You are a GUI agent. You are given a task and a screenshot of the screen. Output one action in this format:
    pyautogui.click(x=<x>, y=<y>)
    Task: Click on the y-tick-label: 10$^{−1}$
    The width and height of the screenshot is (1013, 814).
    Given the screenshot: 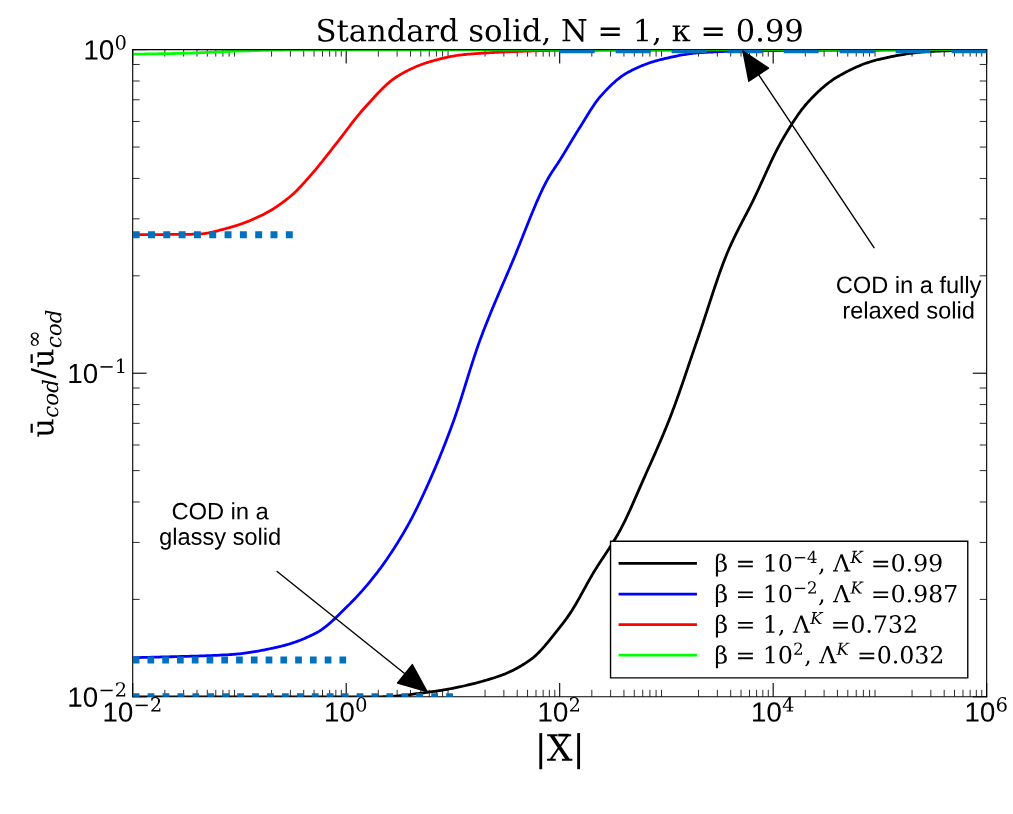 What is the action you would take?
    pyautogui.click(x=97, y=371)
    